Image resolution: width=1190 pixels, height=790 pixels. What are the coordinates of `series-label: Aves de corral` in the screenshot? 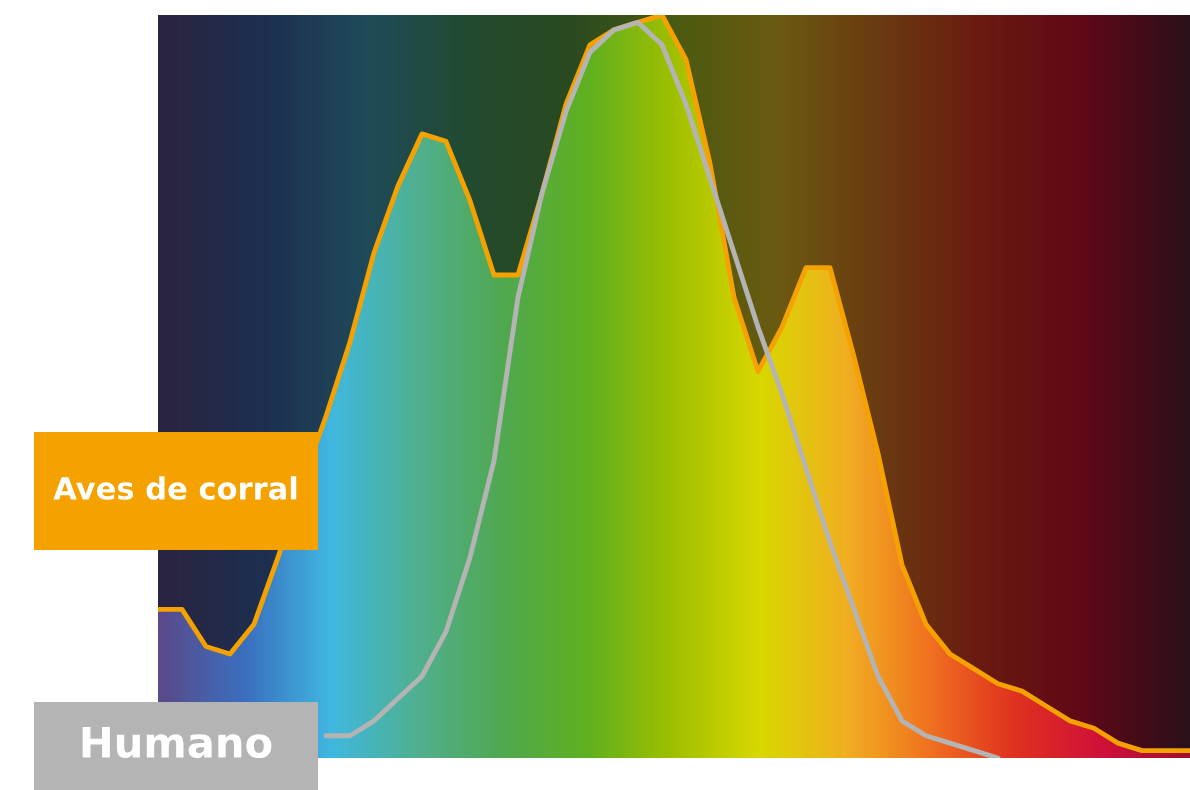 It's located at (175, 488).